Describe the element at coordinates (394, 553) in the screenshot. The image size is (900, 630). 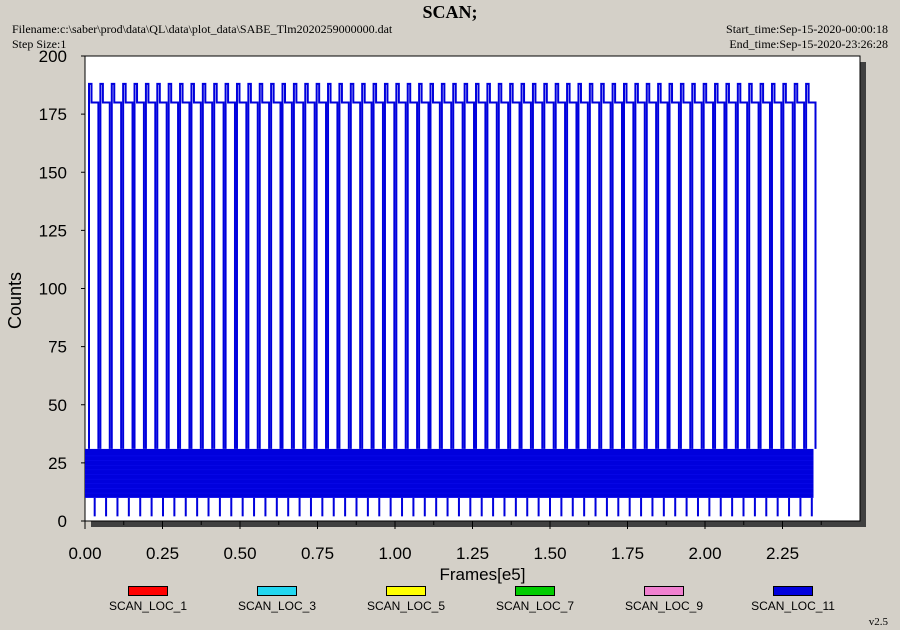
I see `x-tick-label: 1.00` at that location.